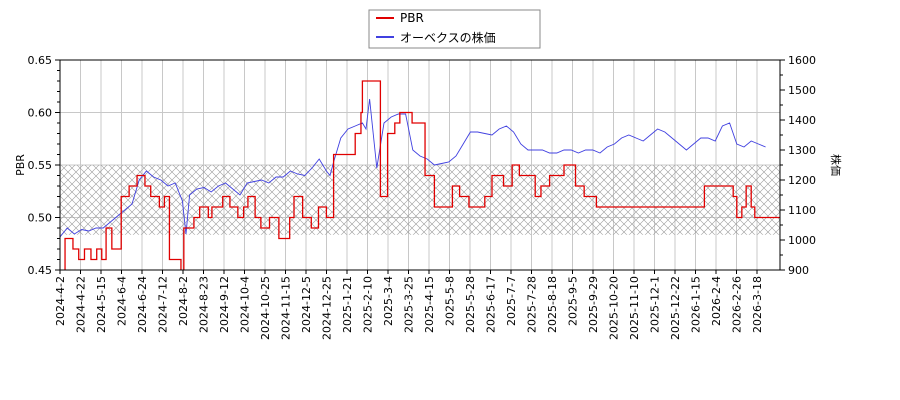  I want to click on x-tick-label: 2025-11-10, so click(634, 308).